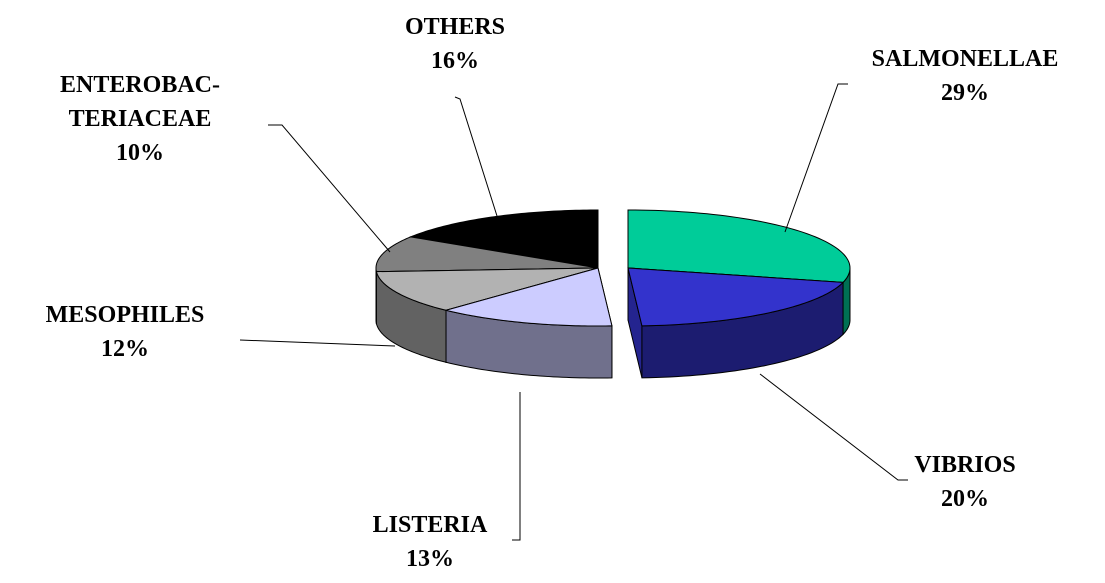 This screenshot has width=1105, height=583. What do you see at coordinates (964, 93) in the screenshot?
I see `value-label: 29%` at bounding box center [964, 93].